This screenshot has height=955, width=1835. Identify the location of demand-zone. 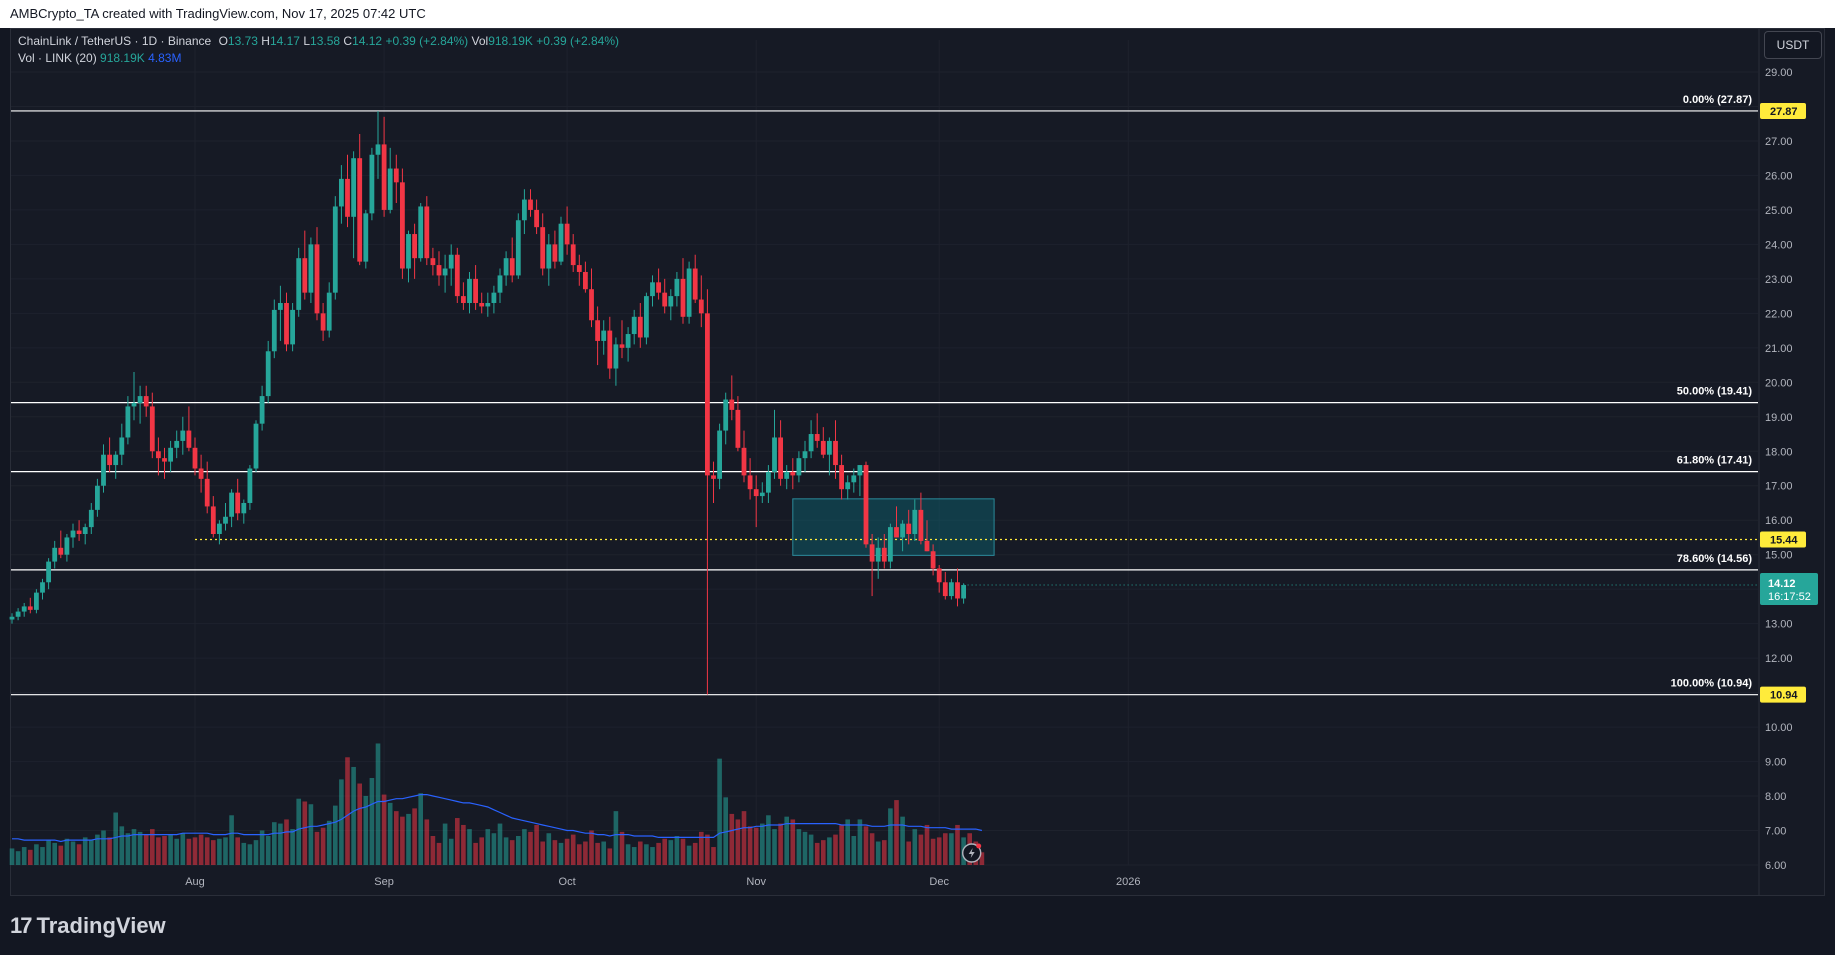
(893, 527).